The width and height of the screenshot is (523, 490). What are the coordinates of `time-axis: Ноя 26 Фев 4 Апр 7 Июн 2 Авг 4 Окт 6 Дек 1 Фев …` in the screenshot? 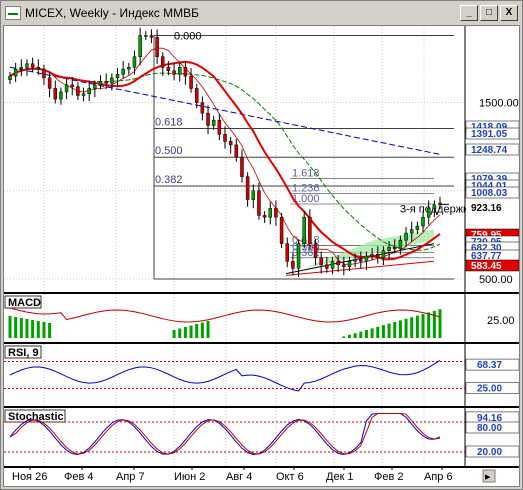 It's located at (254, 474).